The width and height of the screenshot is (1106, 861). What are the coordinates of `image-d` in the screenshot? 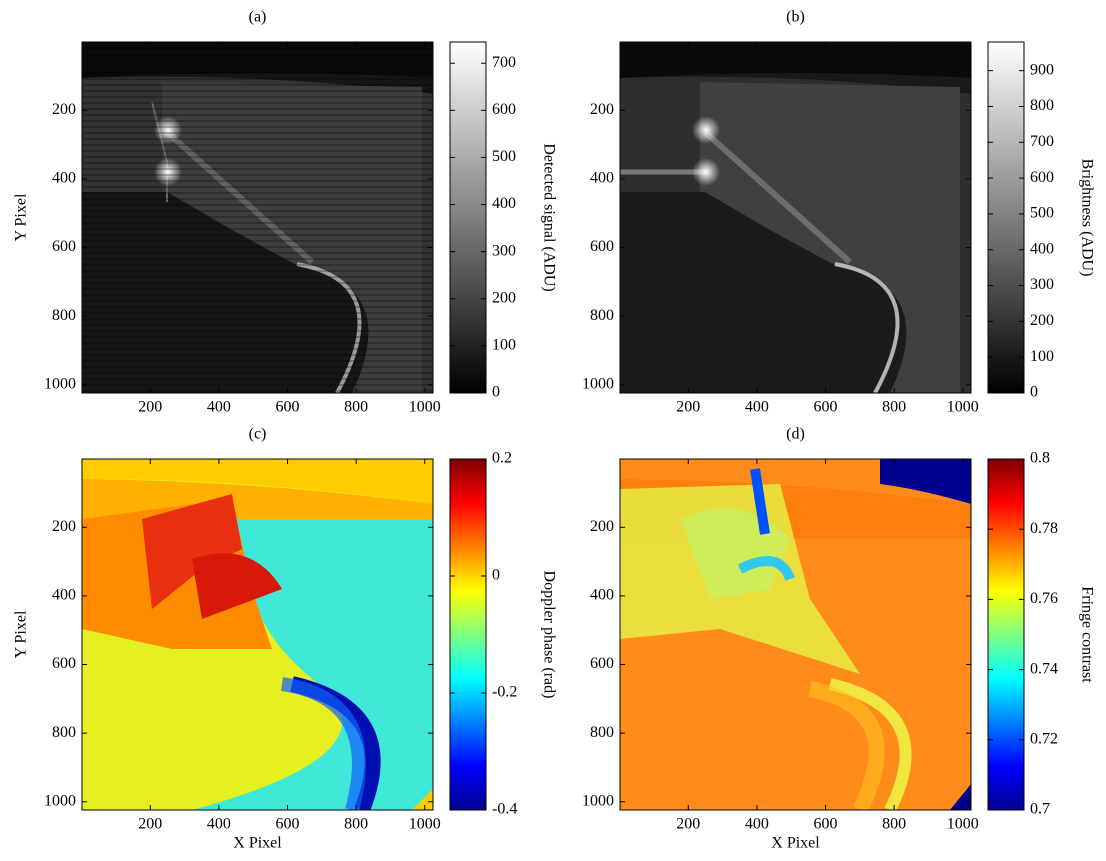 It's located at (795, 634).